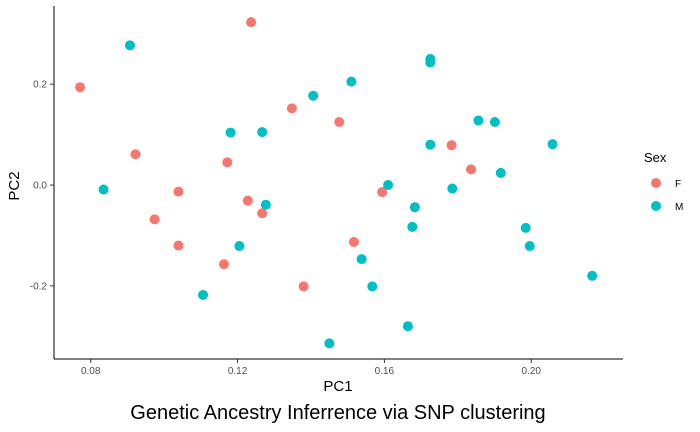 The height and width of the screenshot is (432, 700). Describe the element at coordinates (39, 286) in the screenshot. I see `y-tick-label: -0.2` at that location.